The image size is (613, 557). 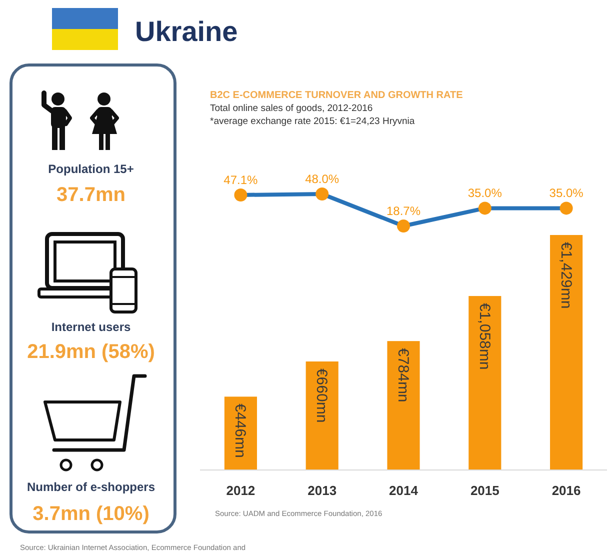 I want to click on x-tick-label: 2015, so click(x=485, y=490).